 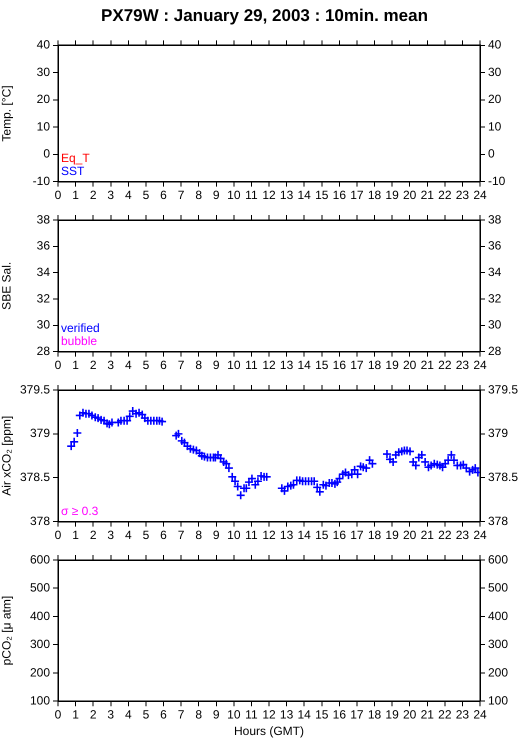 What do you see at coordinates (216, 715) in the screenshot?
I see `x-tick-label: 9` at bounding box center [216, 715].